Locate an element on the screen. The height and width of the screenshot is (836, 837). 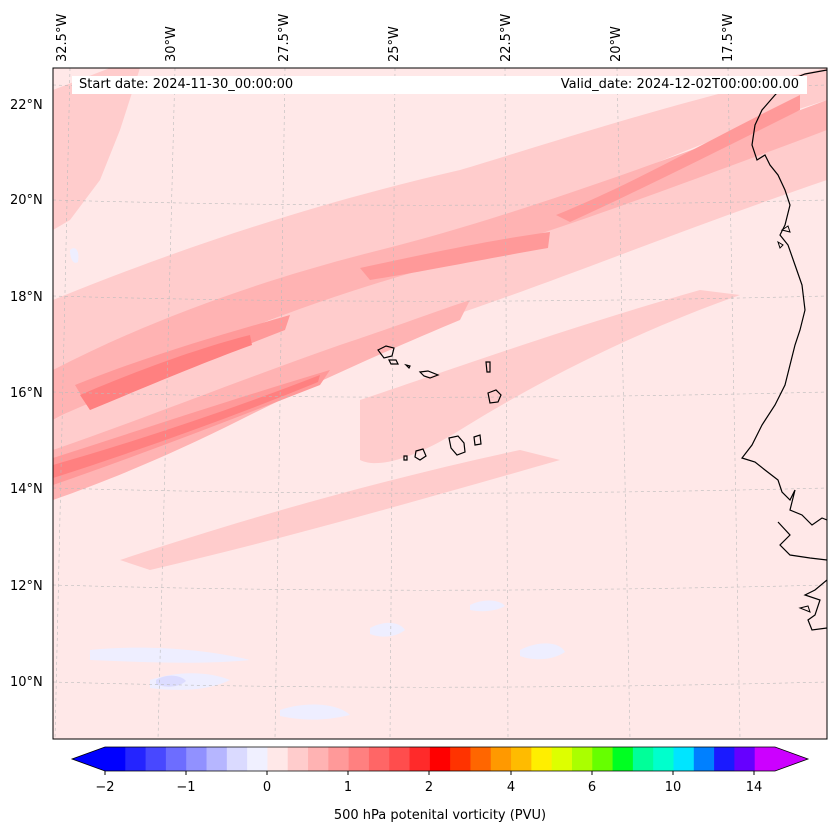
colorbar-tick-label: −2 is located at coordinates (105, 787).